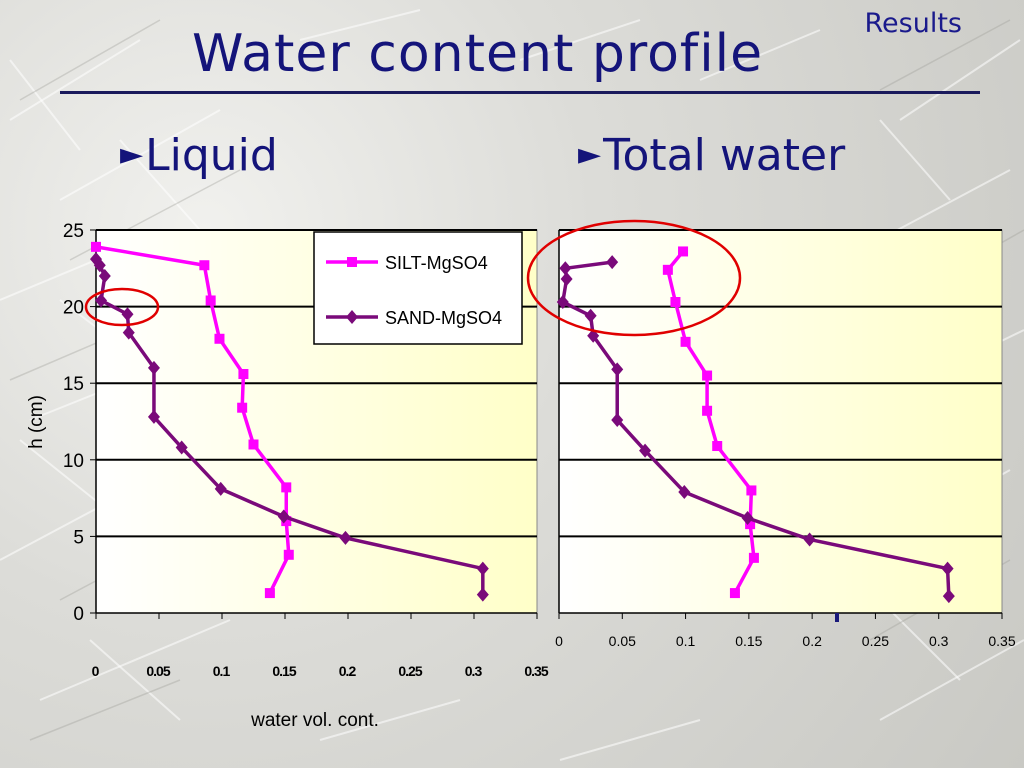  What do you see at coordinates (520, 92) in the screenshot?
I see `title-divider` at bounding box center [520, 92].